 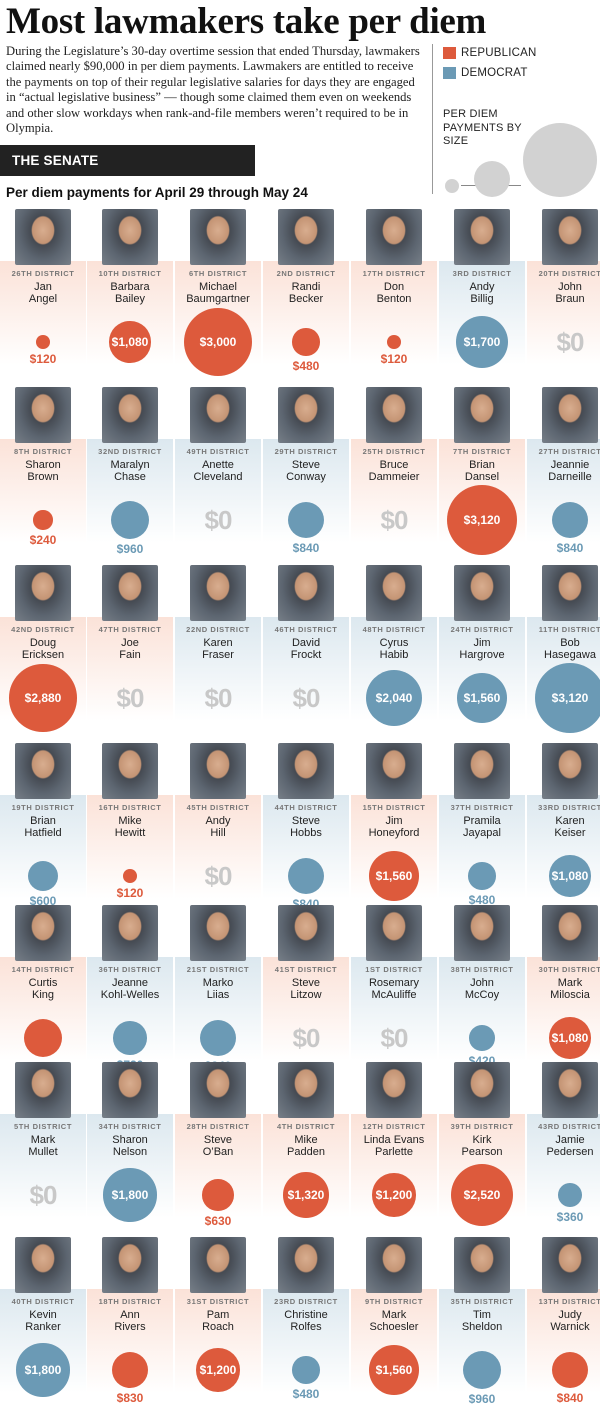 What do you see at coordinates (218, 983) in the screenshot?
I see `senator-first-name: Marko` at bounding box center [218, 983].